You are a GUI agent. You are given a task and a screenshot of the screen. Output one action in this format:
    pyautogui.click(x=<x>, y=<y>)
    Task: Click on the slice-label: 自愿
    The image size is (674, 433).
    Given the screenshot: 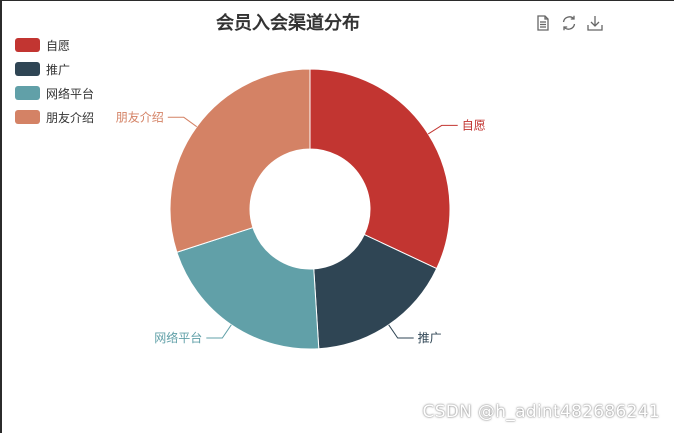 What is the action you would take?
    pyautogui.click(x=474, y=125)
    